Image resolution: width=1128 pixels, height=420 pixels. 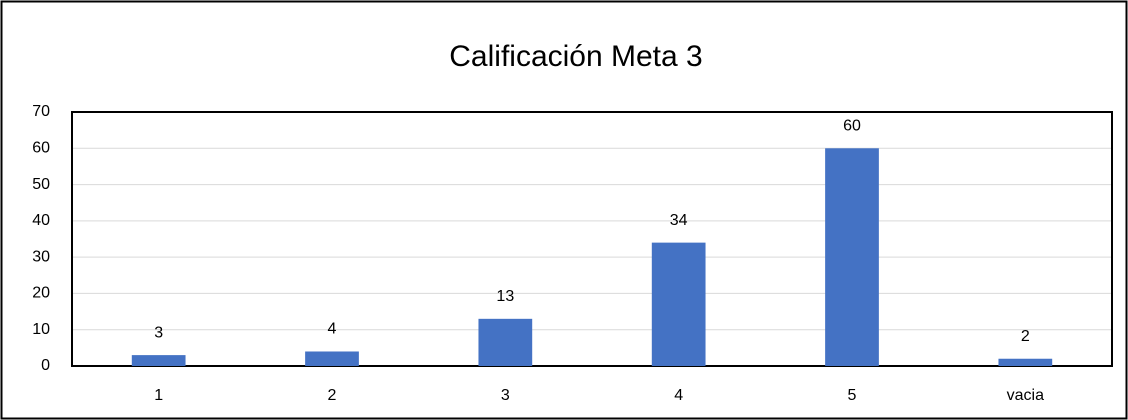 What do you see at coordinates (41, 111) in the screenshot?
I see `y-tick-label: 70` at bounding box center [41, 111].